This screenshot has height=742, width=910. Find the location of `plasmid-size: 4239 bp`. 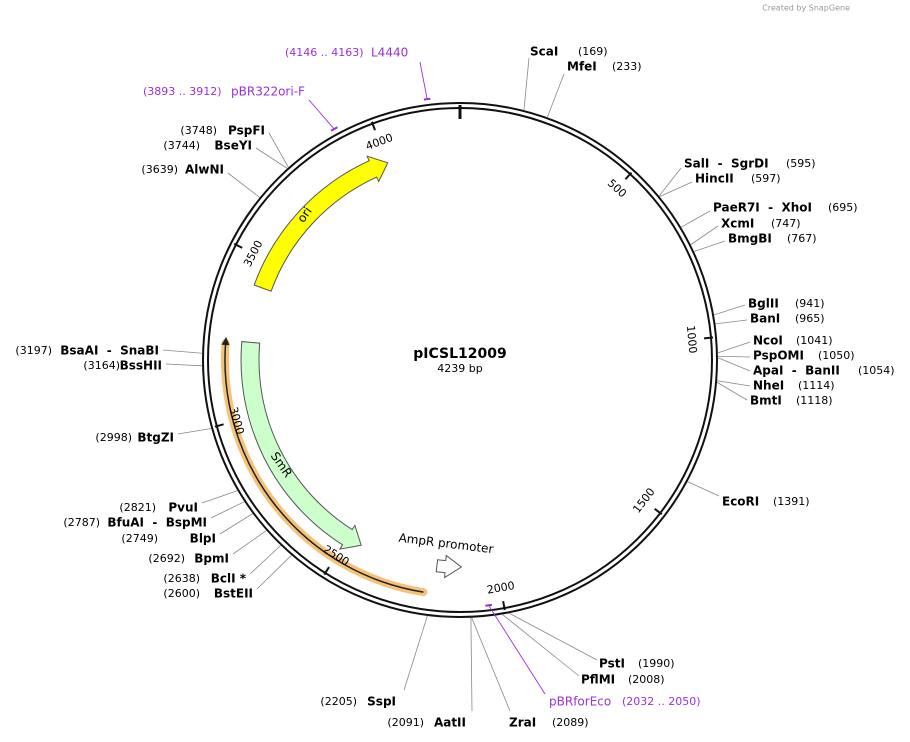

plasmid-size: 4239 bp is located at coordinates (459, 368).